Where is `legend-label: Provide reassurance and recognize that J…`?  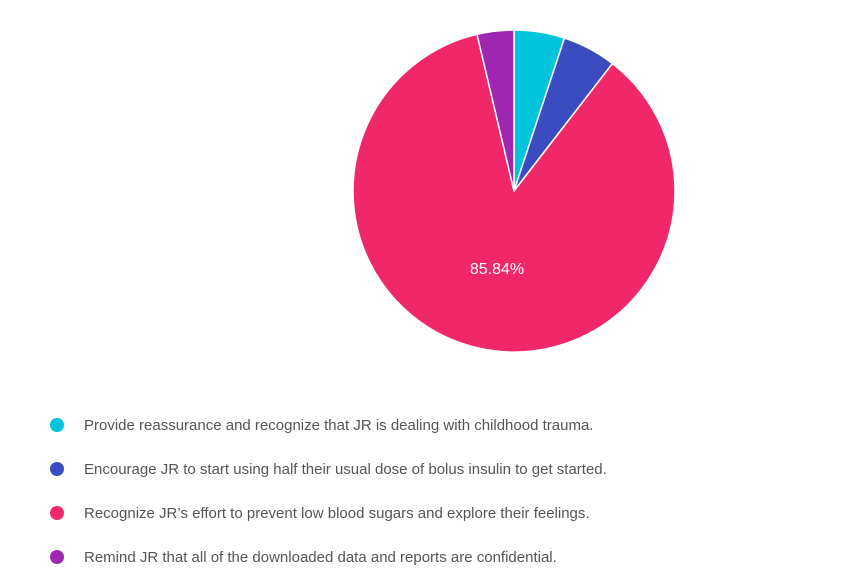
legend-label: Provide reassurance and recognize that J… is located at coordinates (339, 425).